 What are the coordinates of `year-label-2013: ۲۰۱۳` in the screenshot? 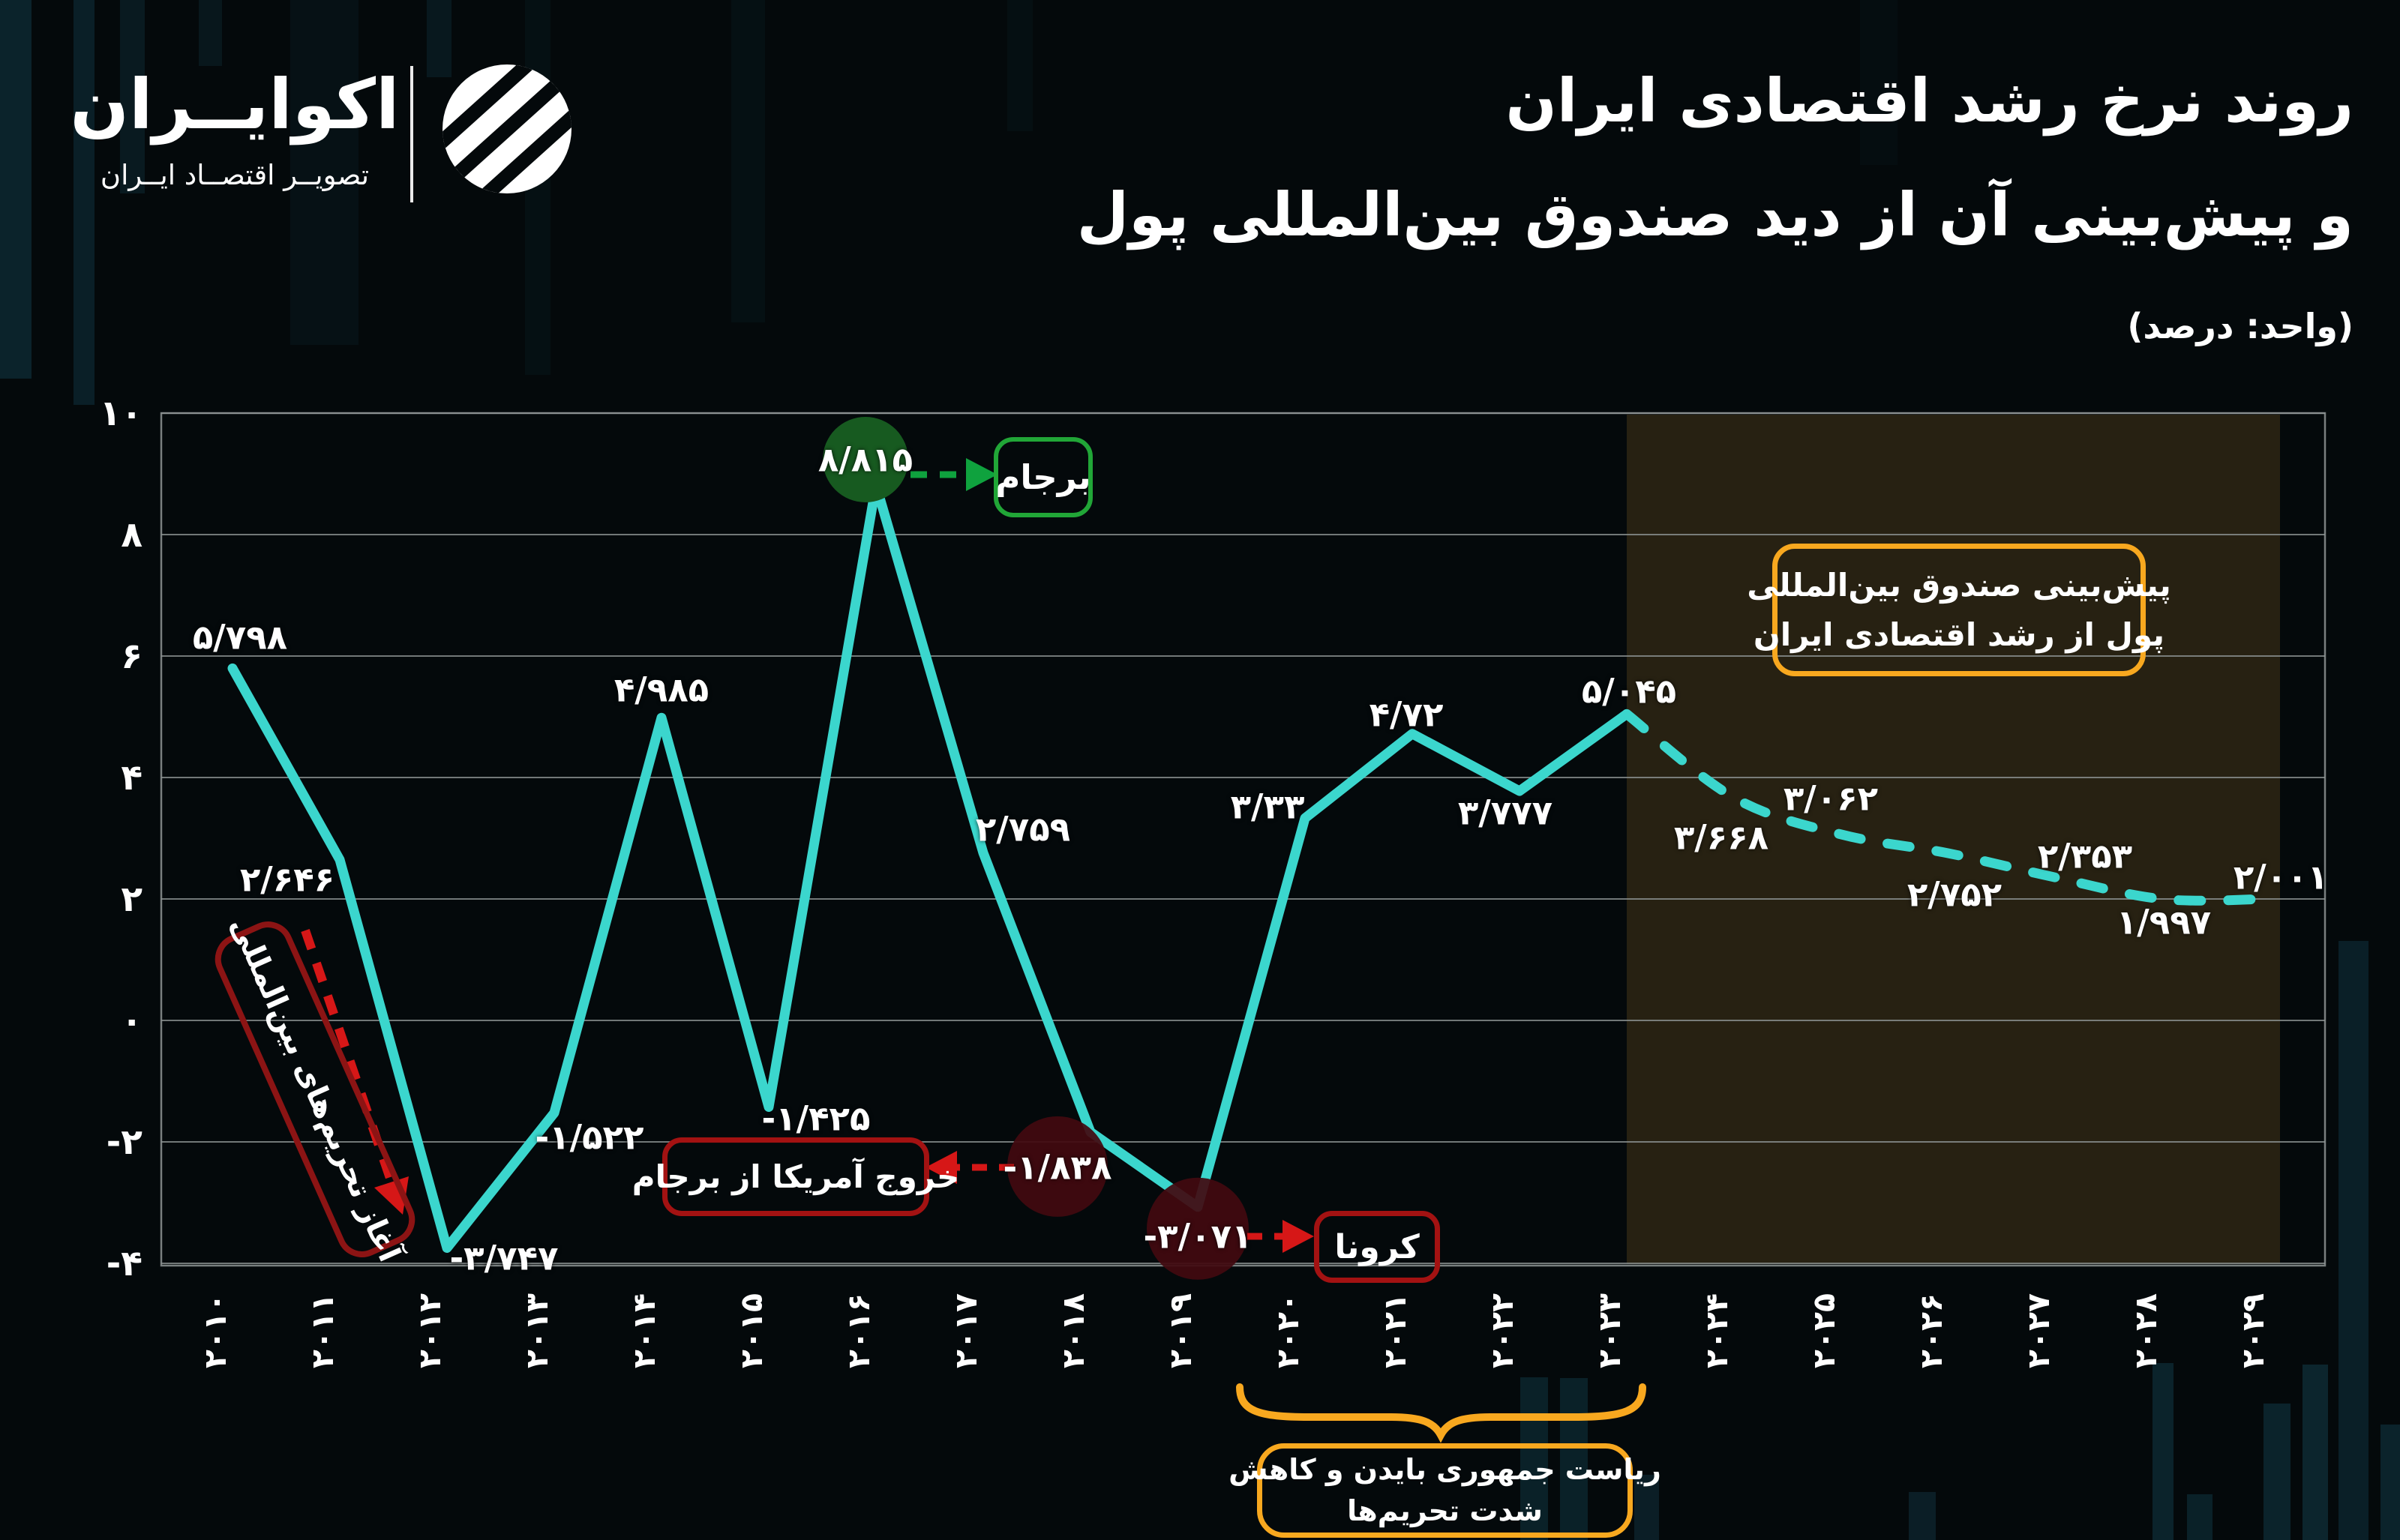 It's located at (537, 1331).